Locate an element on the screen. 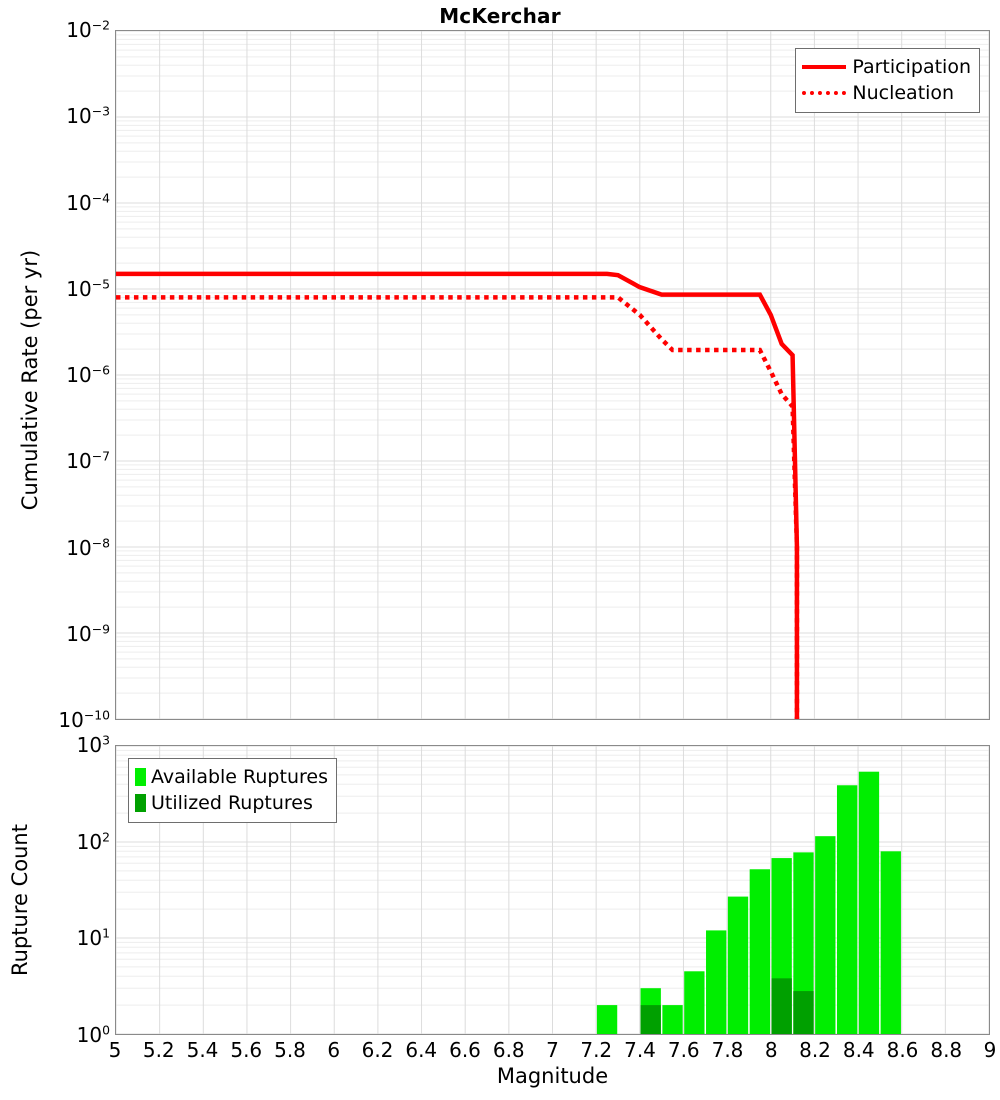  figure-title: McKerchar is located at coordinates (500, 16).